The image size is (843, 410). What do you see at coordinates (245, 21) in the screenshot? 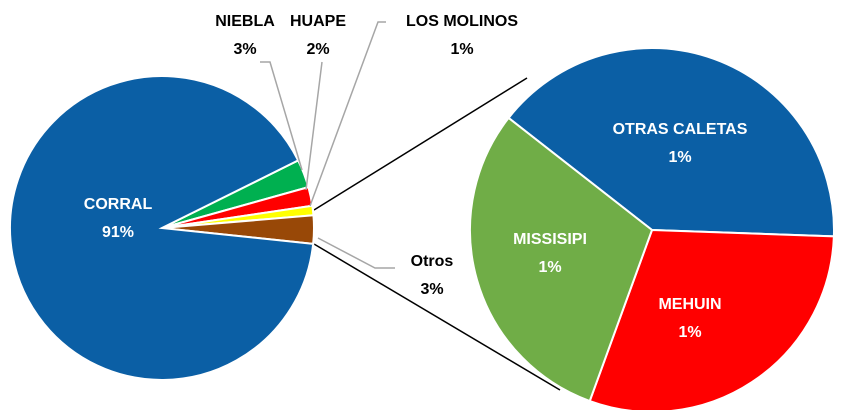
I see `slice-label: NIEBLA` at bounding box center [245, 21].